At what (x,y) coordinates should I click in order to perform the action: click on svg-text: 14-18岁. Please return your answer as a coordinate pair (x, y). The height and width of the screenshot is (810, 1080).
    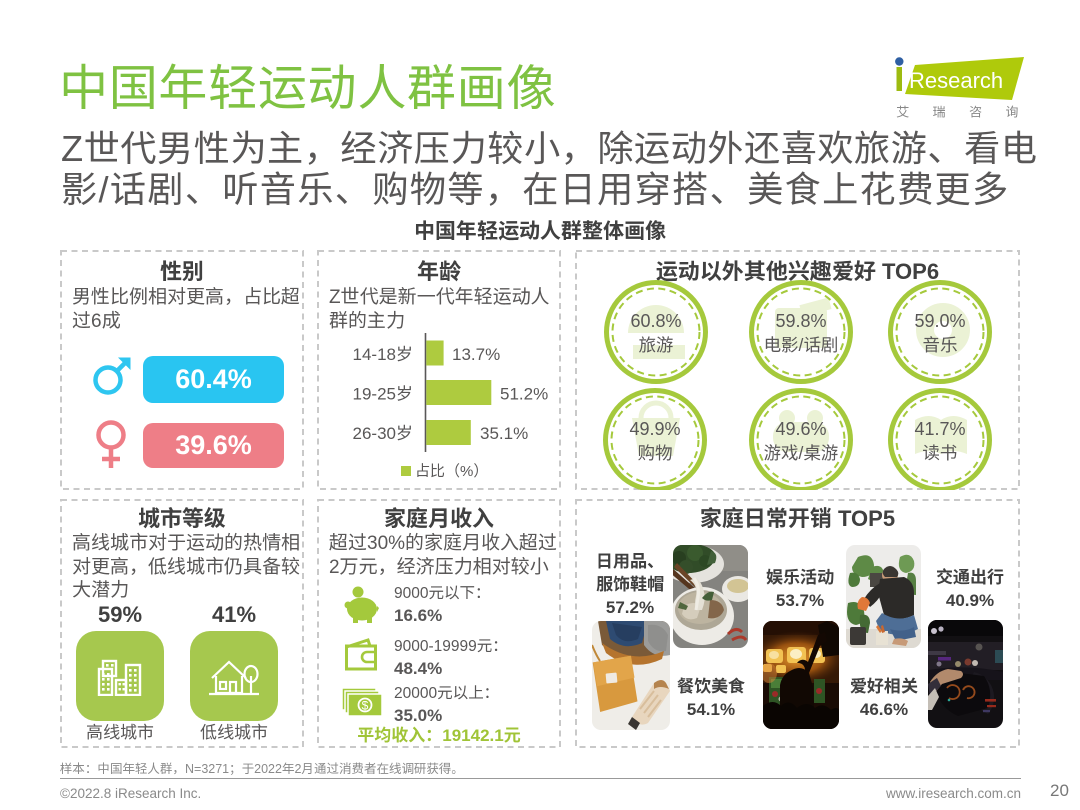
    Looking at the image, I should click on (383, 354).